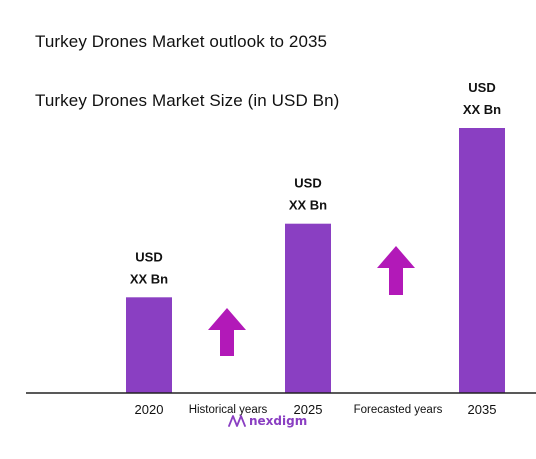 The height and width of the screenshot is (459, 536). I want to click on bar-2020, so click(149, 345).